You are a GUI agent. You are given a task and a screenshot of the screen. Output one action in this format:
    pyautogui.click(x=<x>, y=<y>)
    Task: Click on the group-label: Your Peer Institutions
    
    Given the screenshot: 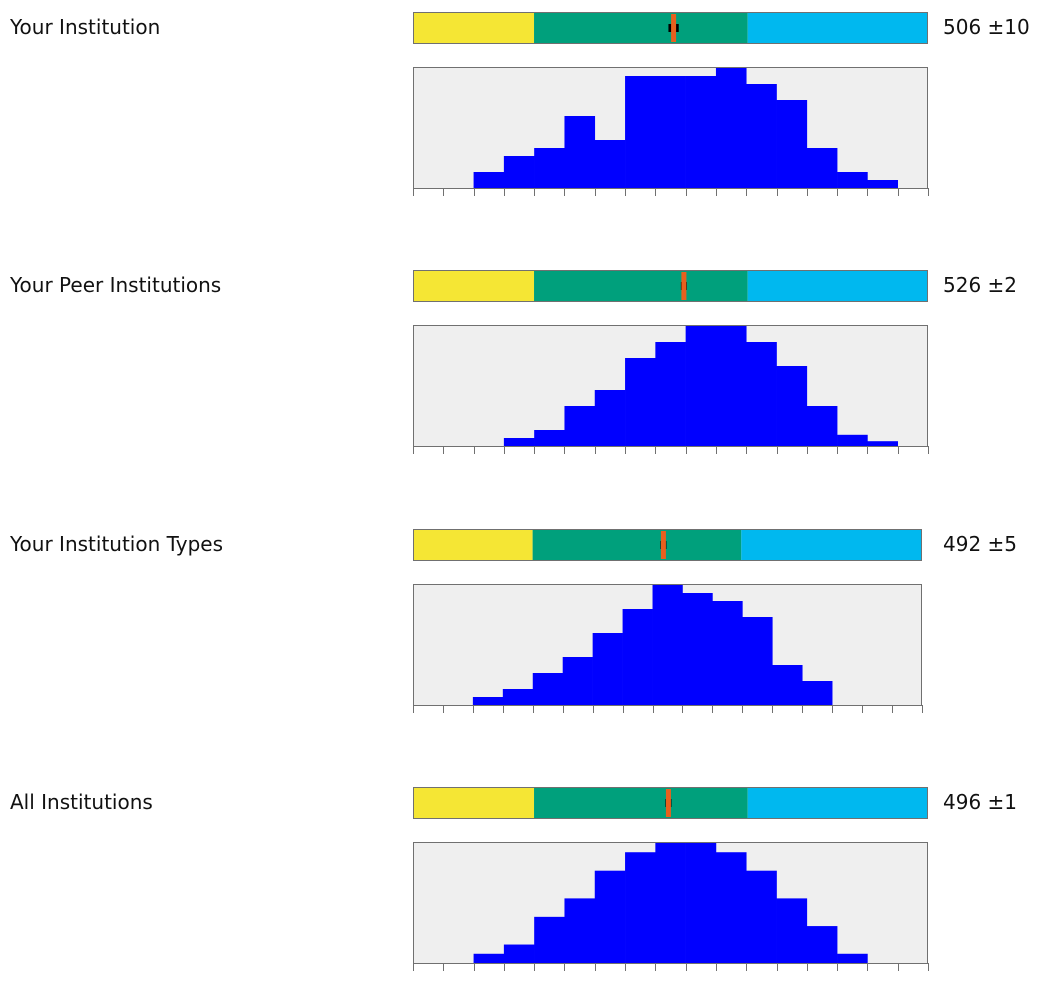 What is the action you would take?
    pyautogui.click(x=116, y=285)
    